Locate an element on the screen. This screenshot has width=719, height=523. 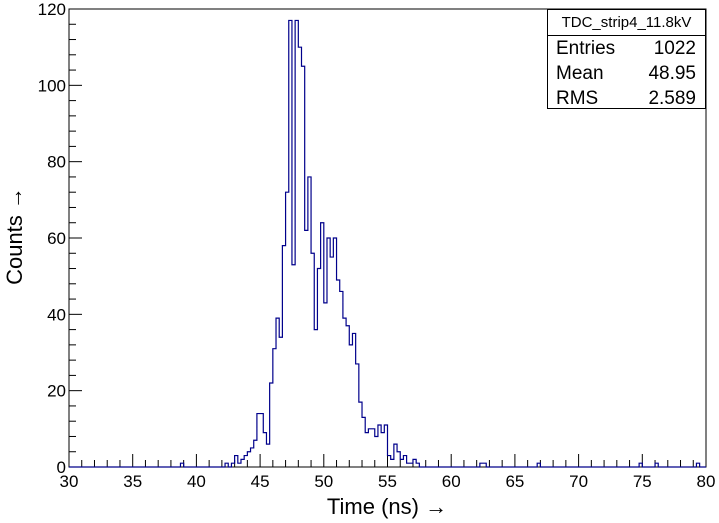
x-tick-label: 80 is located at coordinates (706, 481).